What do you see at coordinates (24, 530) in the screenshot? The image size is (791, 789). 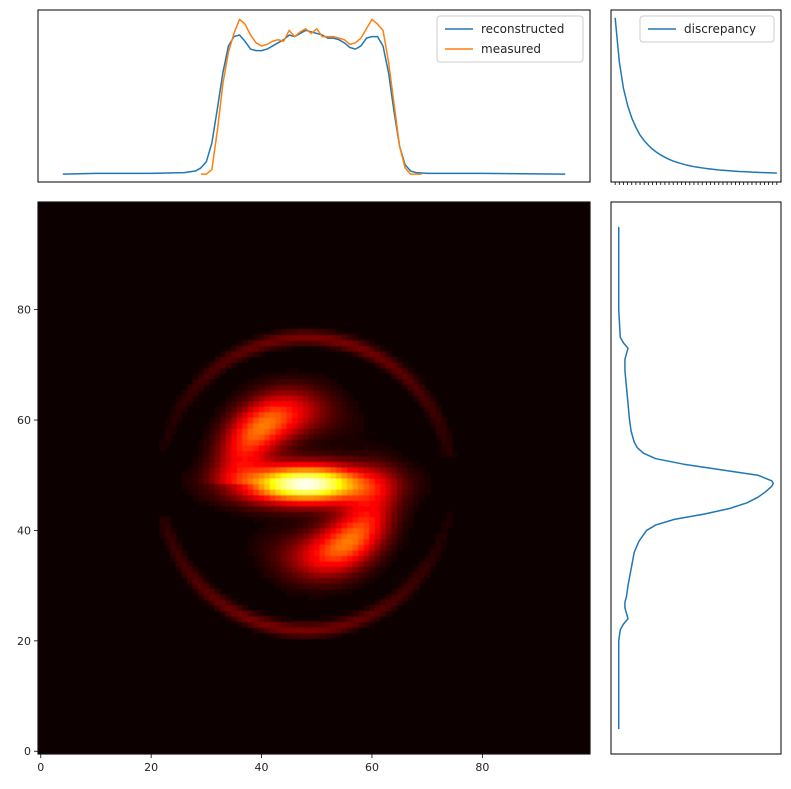 I see `y-tick-label: 40` at bounding box center [24, 530].